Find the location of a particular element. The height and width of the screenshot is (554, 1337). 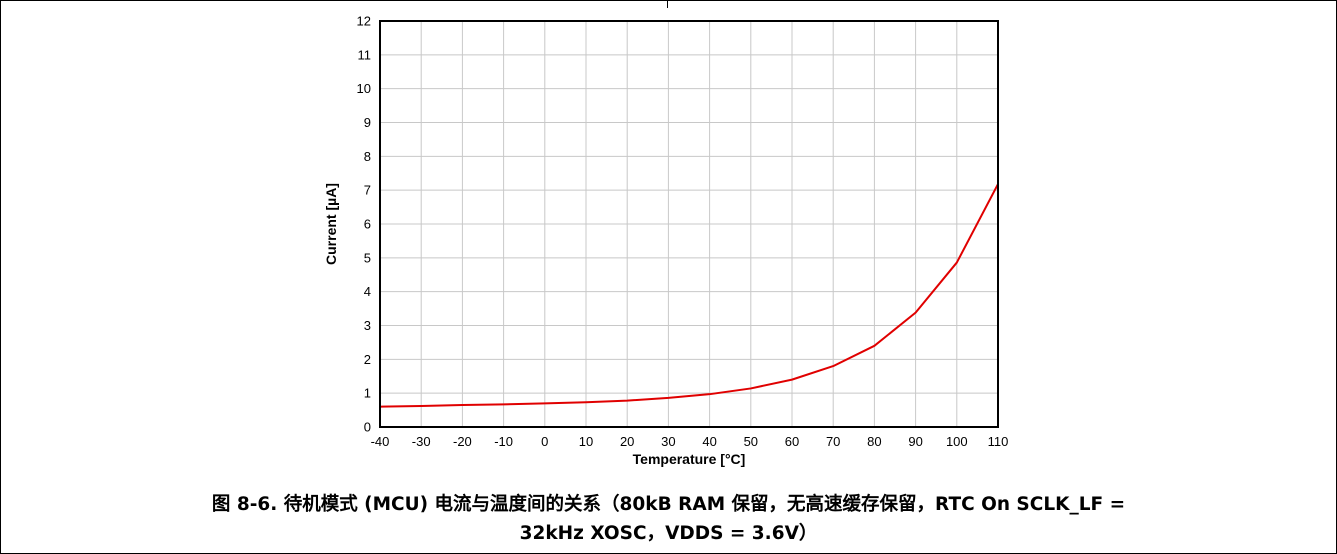

x-tick-label: -30 is located at coordinates (421, 441).